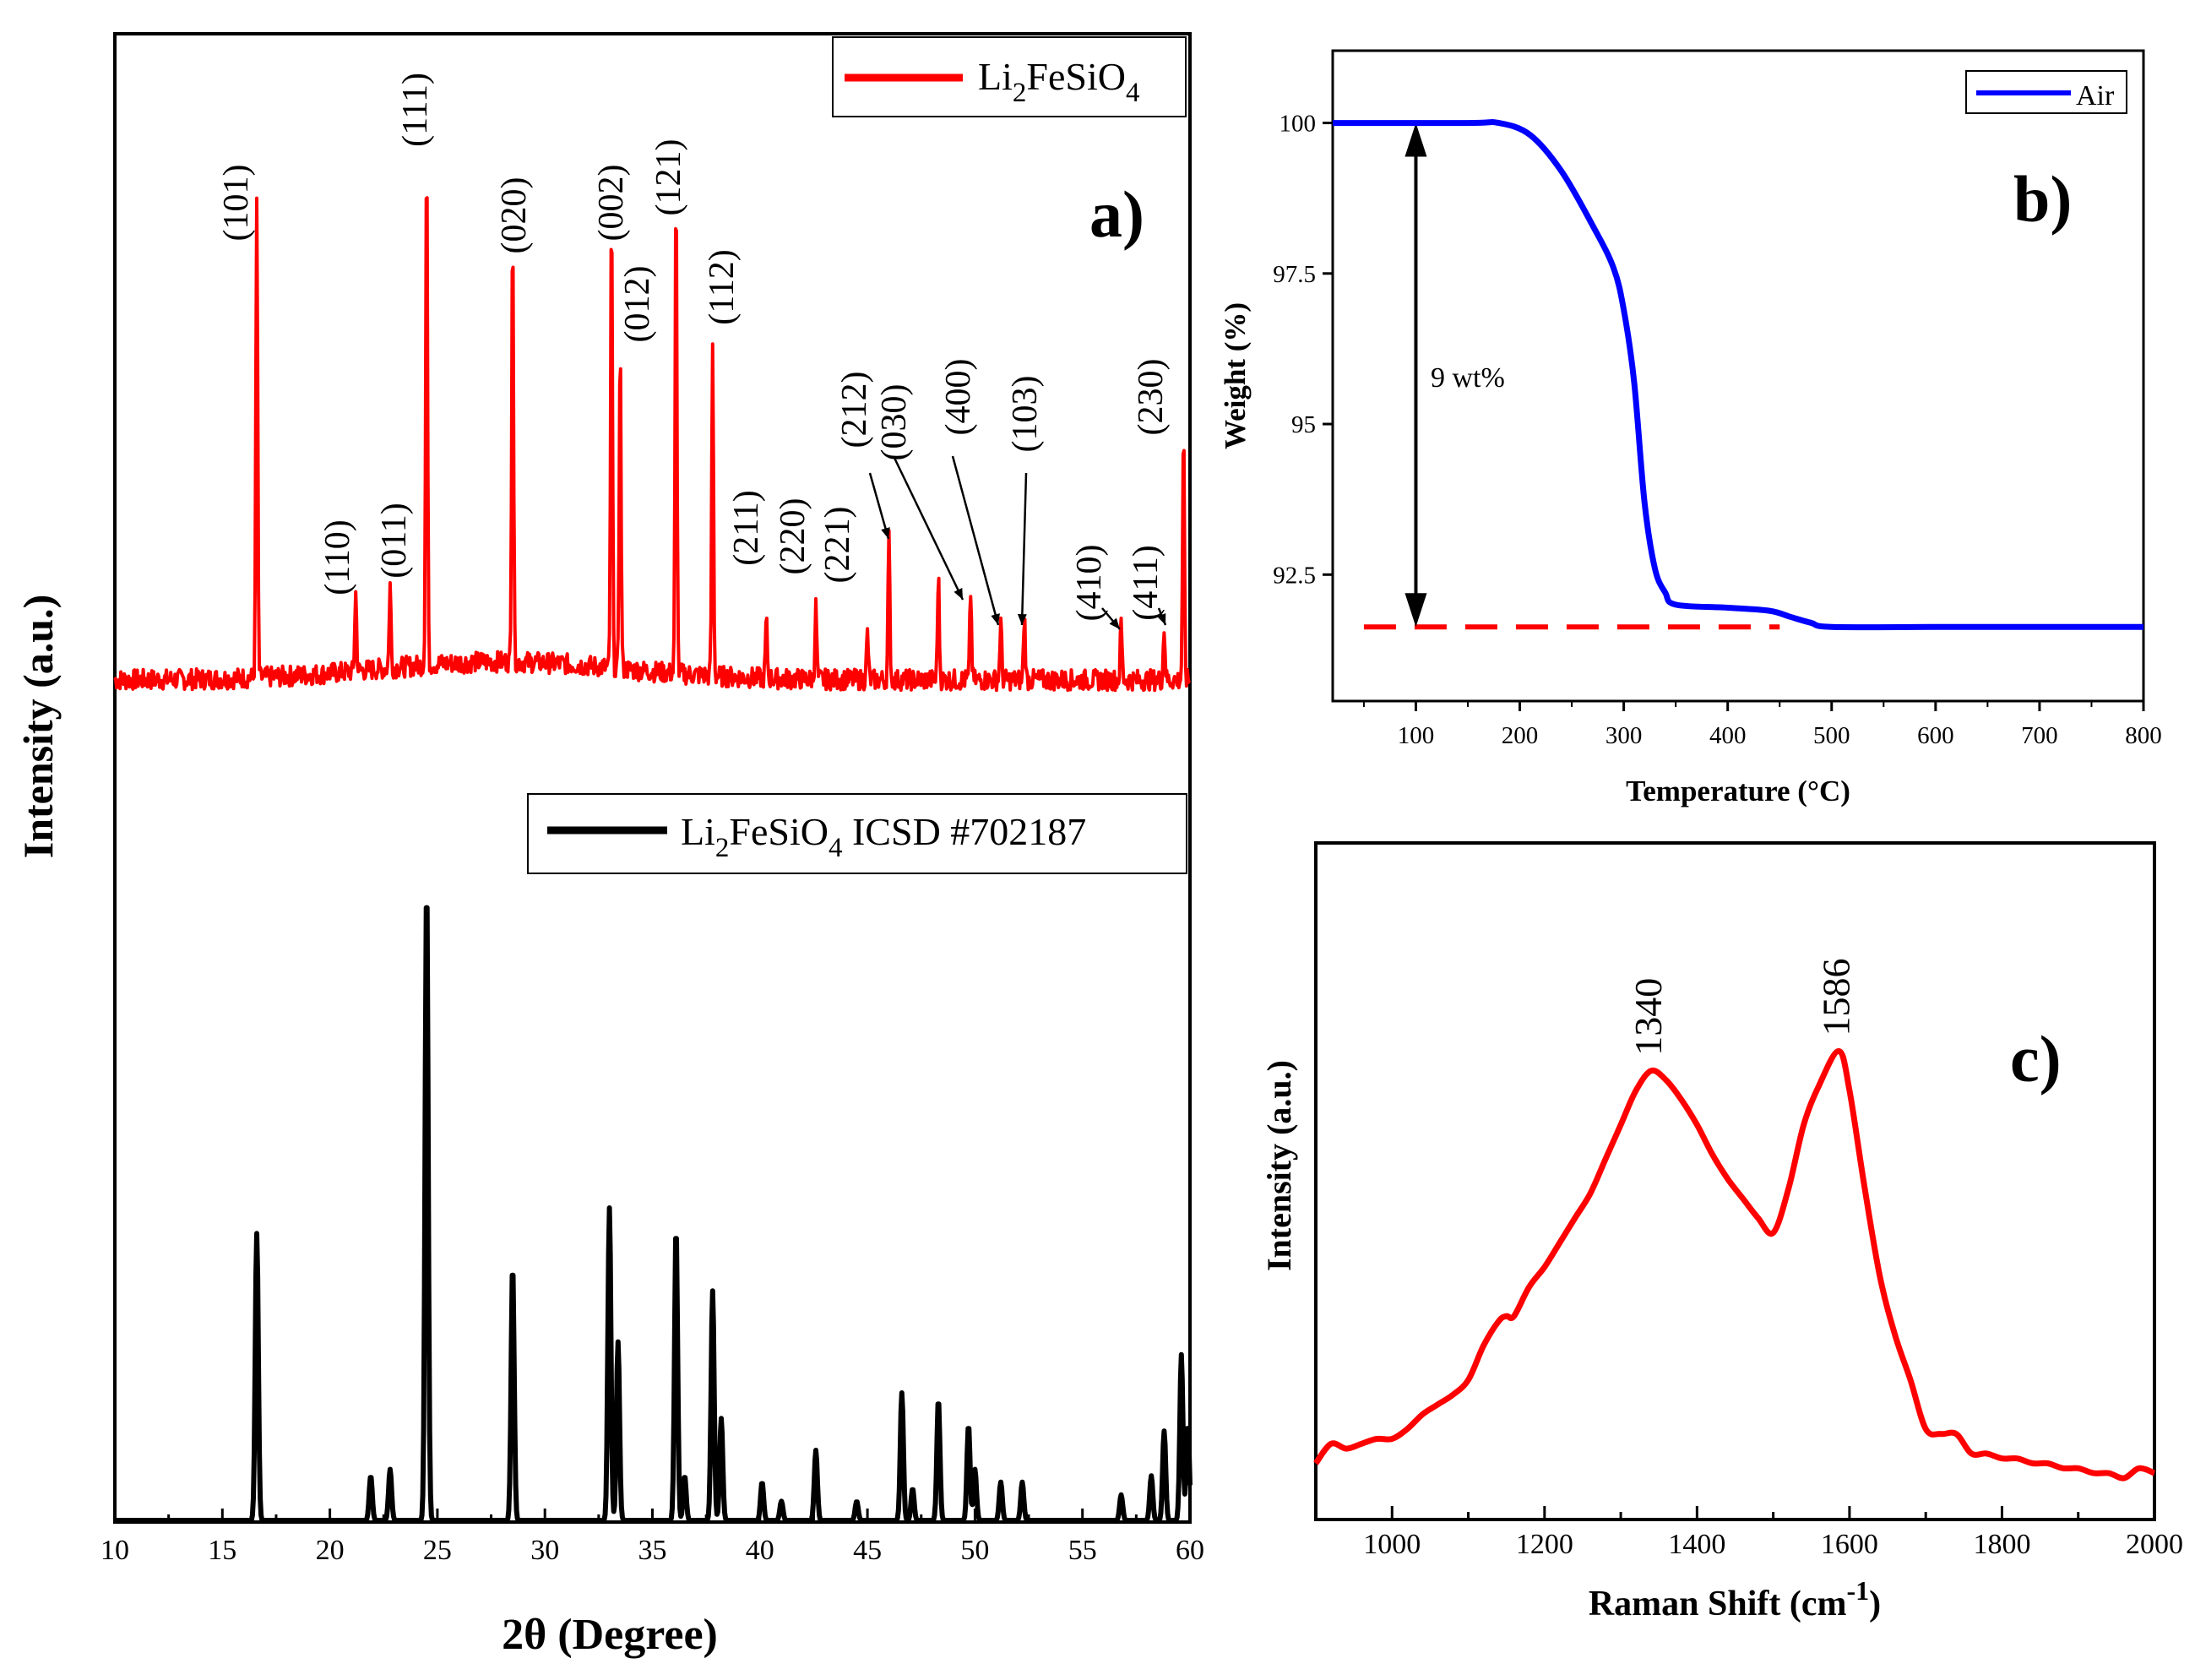  Describe the element at coordinates (1649, 1017) in the screenshot. I see `raman-peak-label: 1340` at that location.